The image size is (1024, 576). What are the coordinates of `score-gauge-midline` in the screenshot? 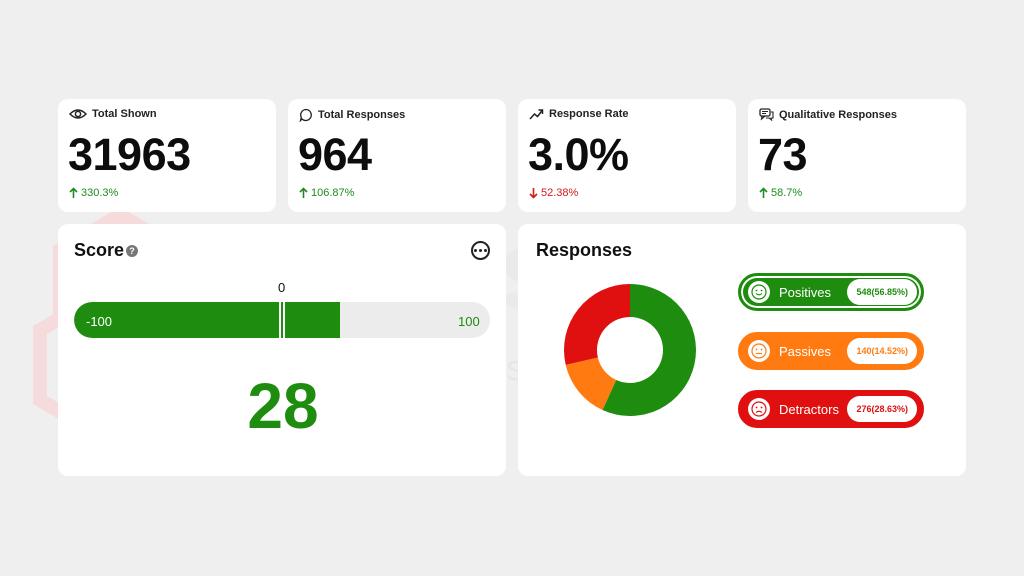 It's located at (282, 320).